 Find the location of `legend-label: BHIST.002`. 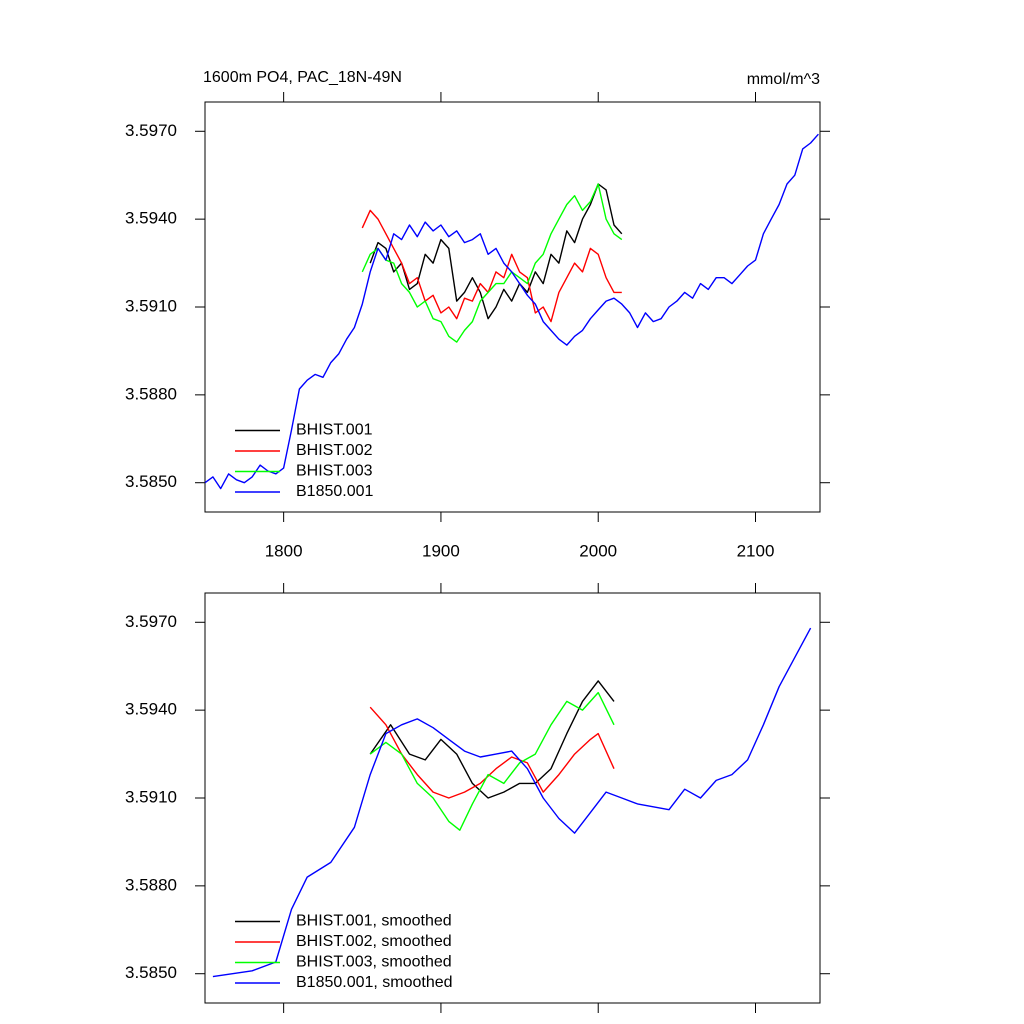

legend-label: BHIST.002 is located at coordinates (334, 450).